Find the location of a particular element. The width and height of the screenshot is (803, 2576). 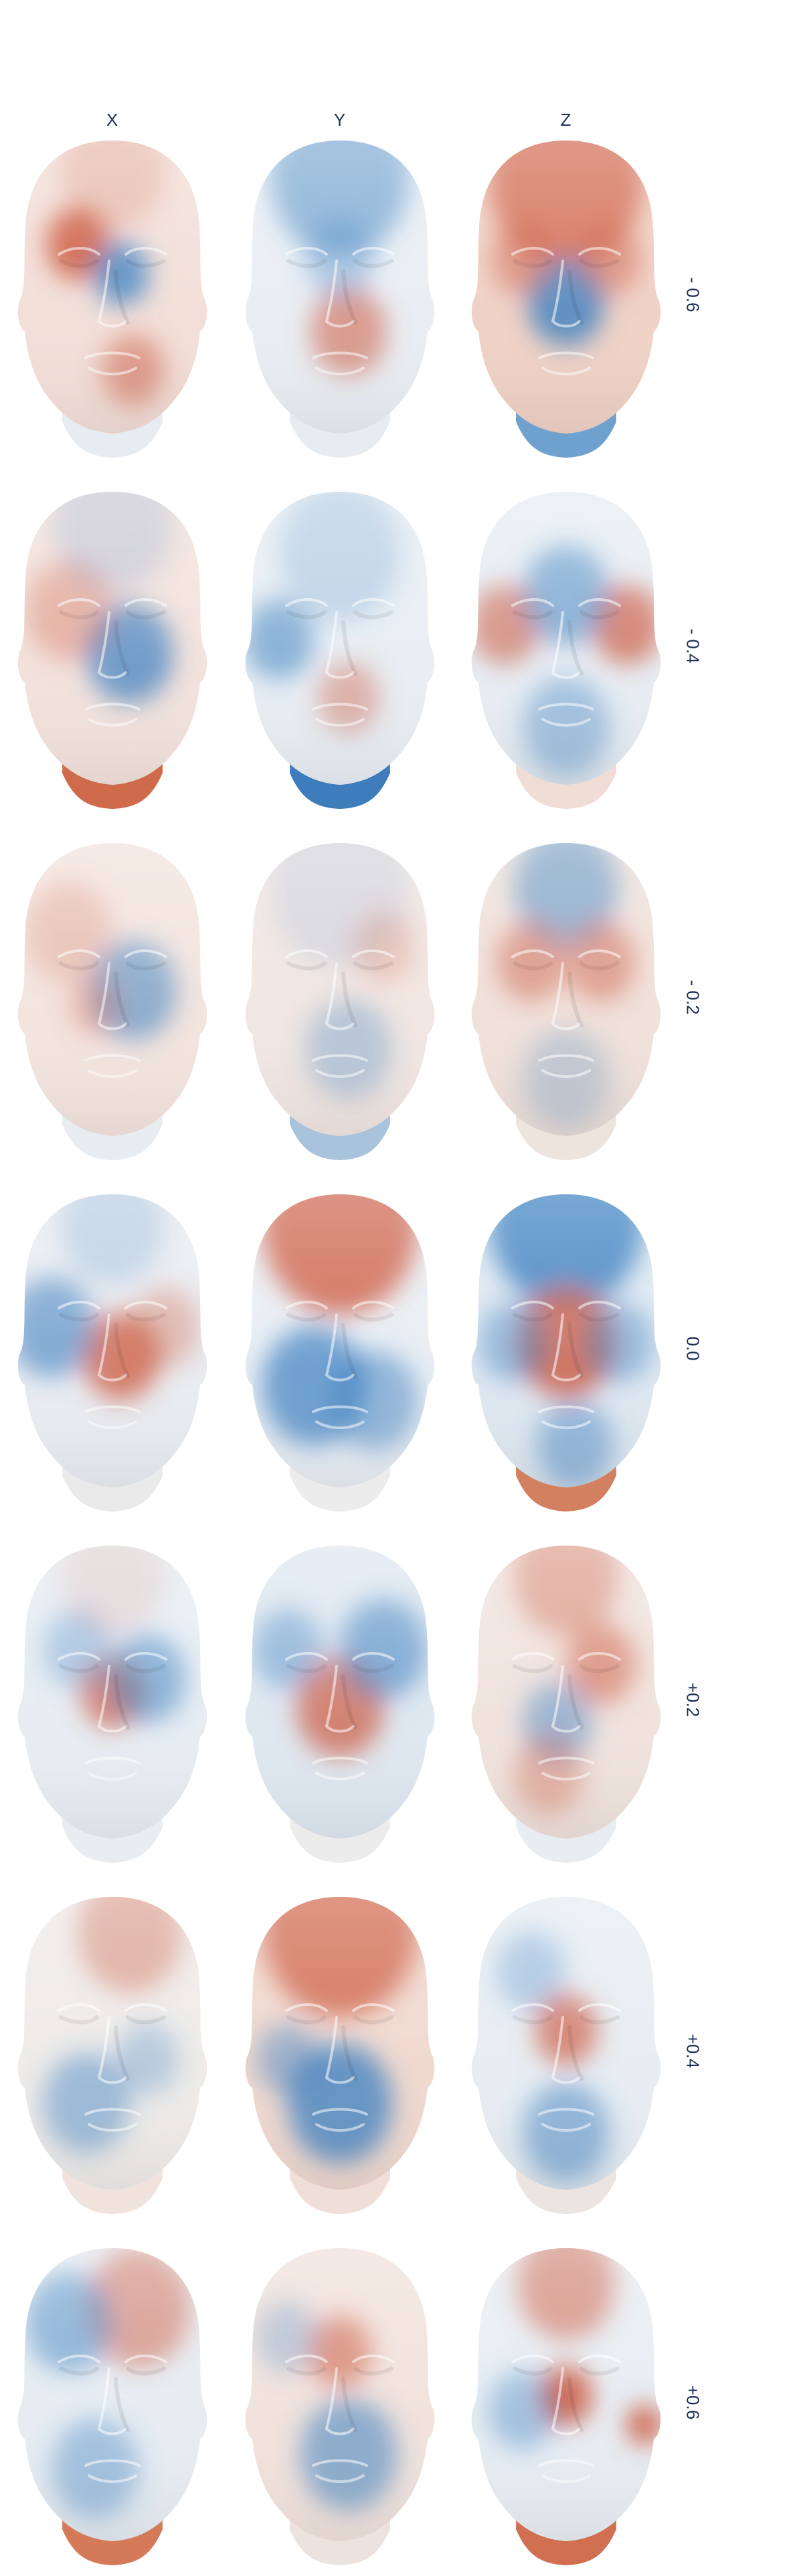

row-label: +0.2 is located at coordinates (693, 1700).